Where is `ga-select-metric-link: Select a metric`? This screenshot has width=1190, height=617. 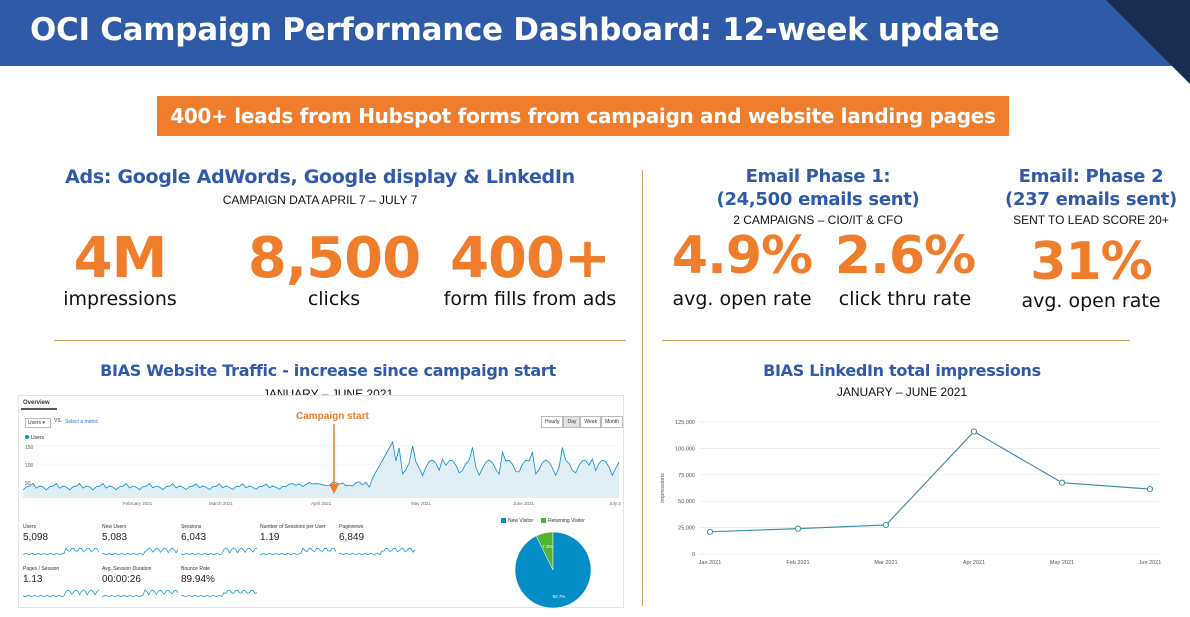 ga-select-metric-link: Select a metric is located at coordinates (82, 422).